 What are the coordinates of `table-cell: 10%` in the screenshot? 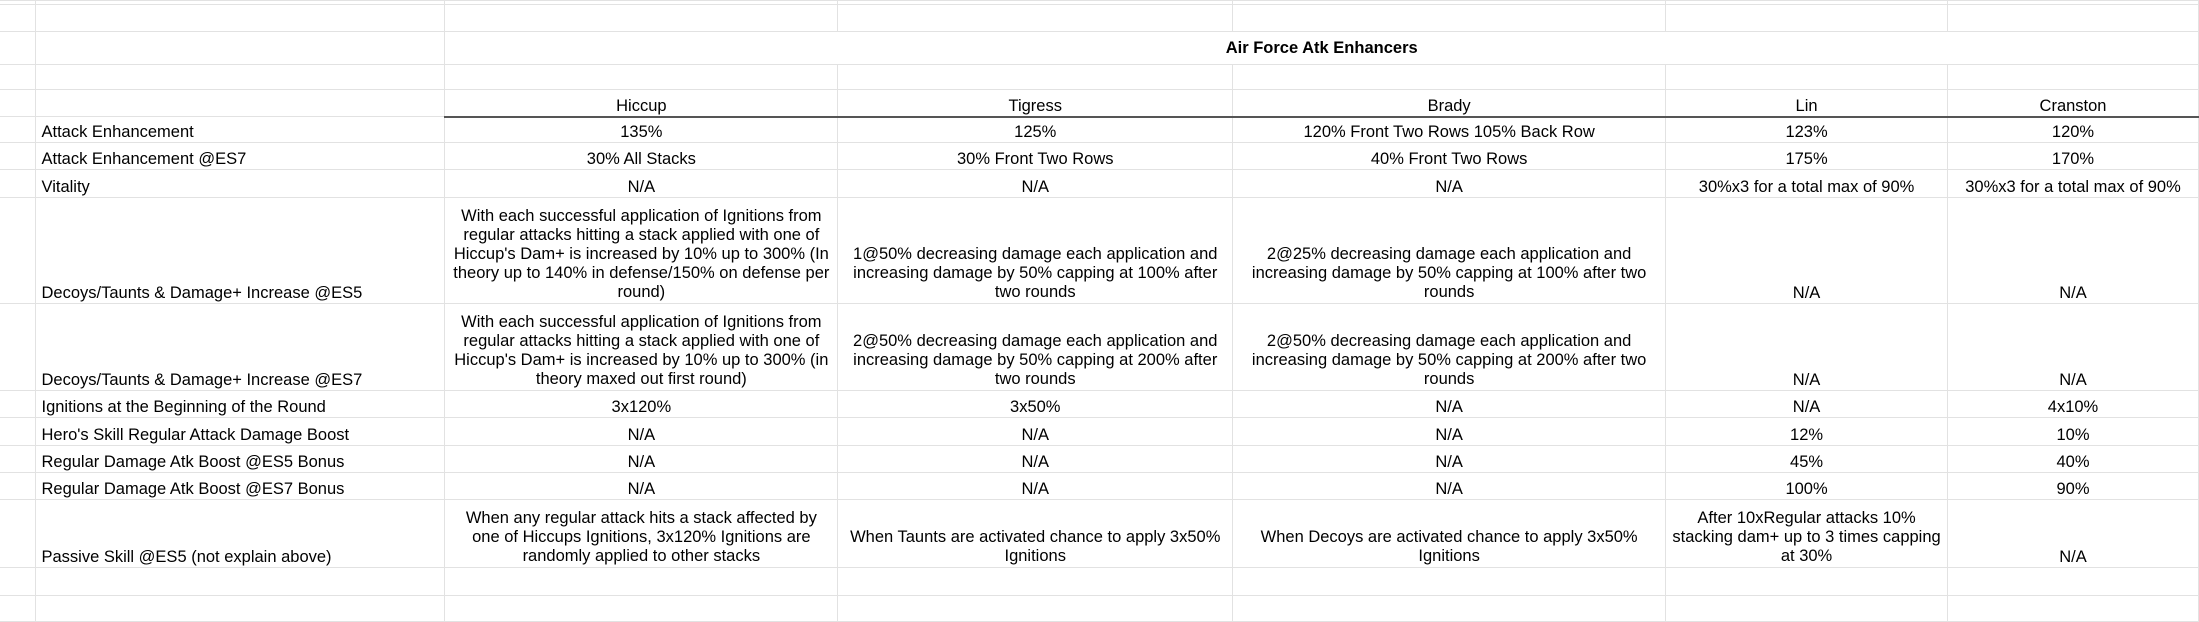 It's located at (2073, 431).